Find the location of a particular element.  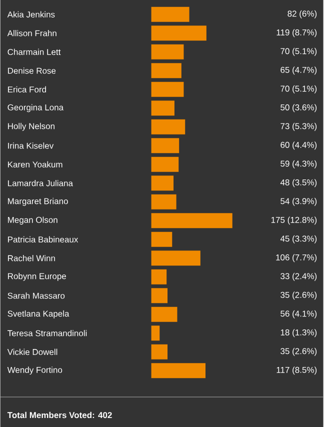

y-tick-label: Megan Olson is located at coordinates (33, 220).